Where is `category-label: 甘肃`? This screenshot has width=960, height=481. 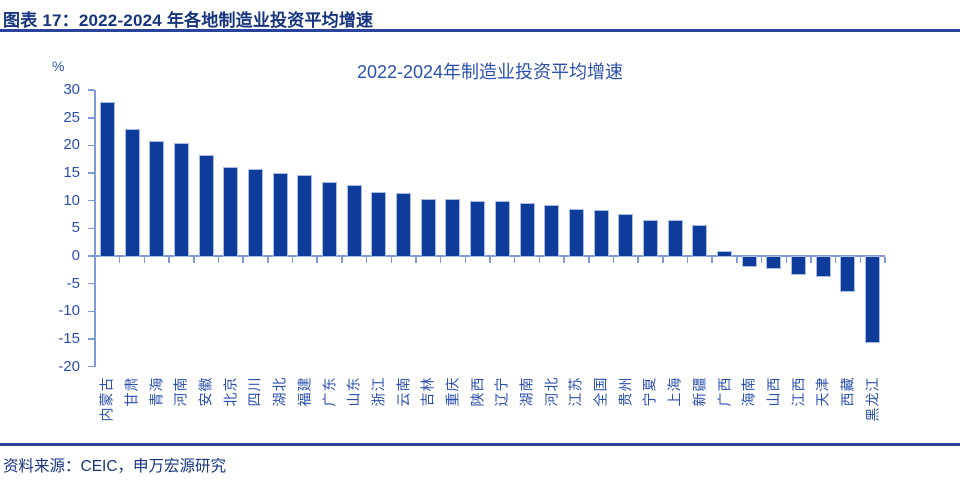 category-label: 甘肃 is located at coordinates (131, 391).